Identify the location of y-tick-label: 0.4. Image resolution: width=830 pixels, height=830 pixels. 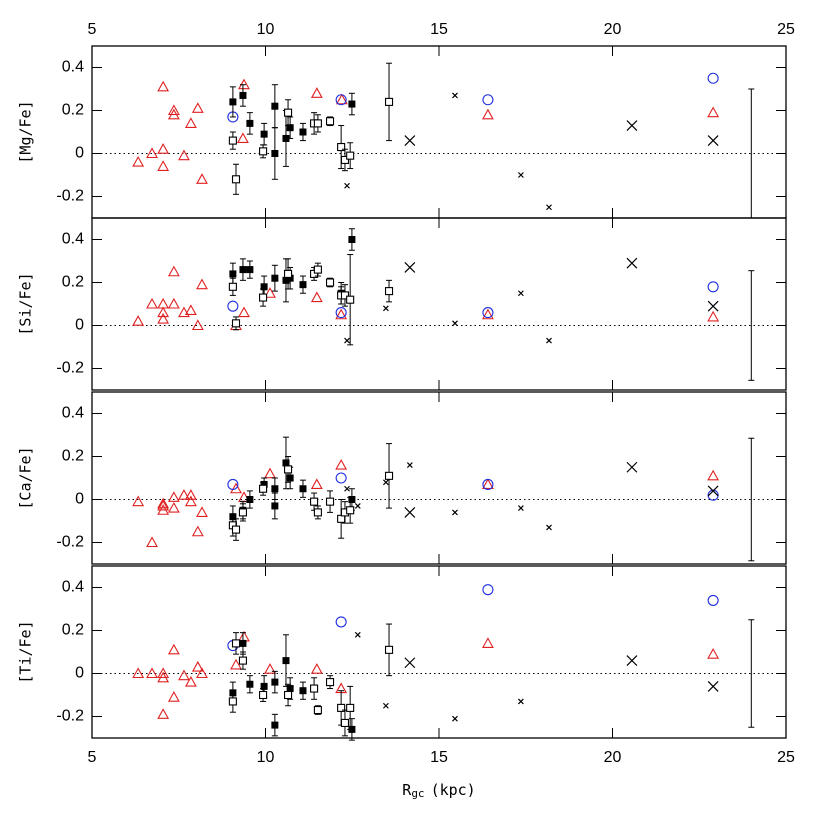
(73, 587).